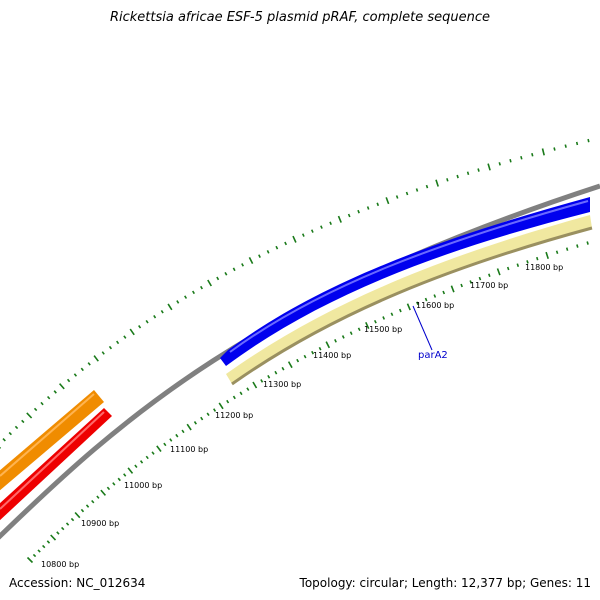  What do you see at coordinates (100, 523) in the screenshot?
I see `scale-label: 10900 bp` at bounding box center [100, 523].